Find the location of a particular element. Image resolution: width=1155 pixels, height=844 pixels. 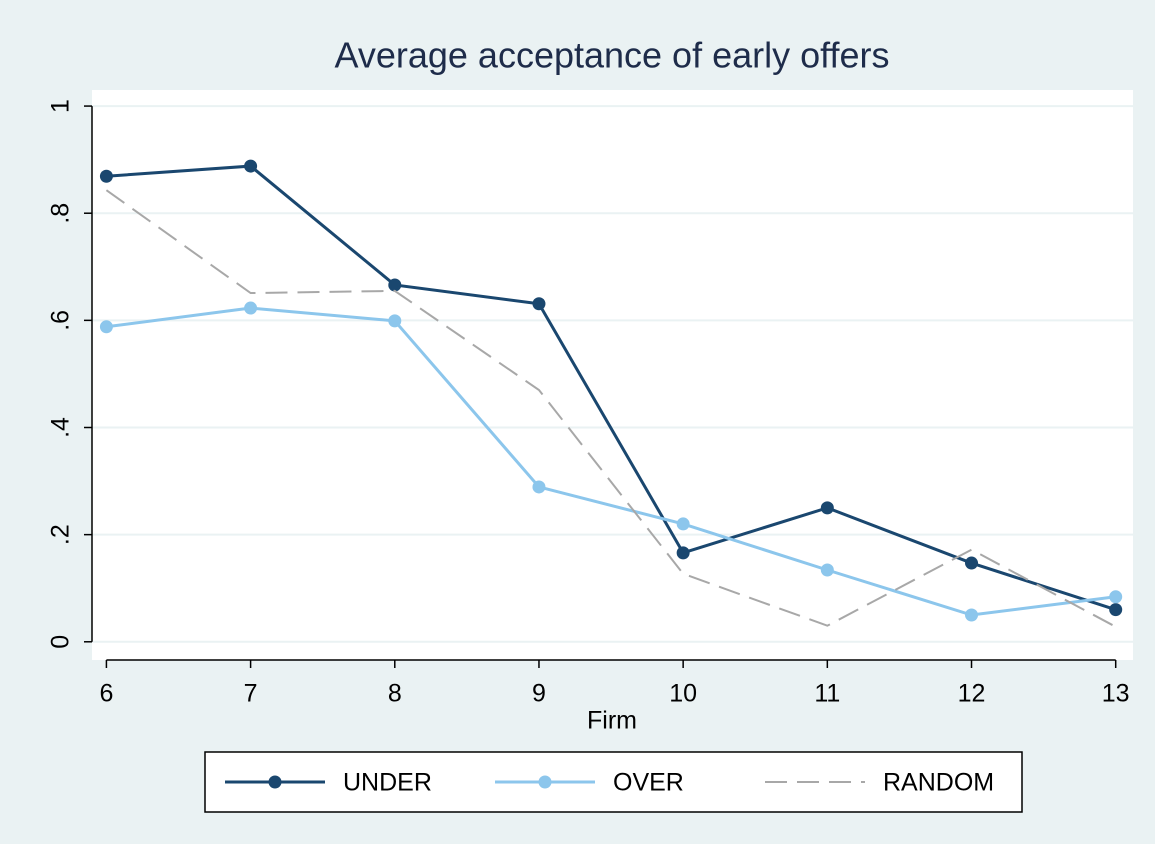

y-tick-label: .8 is located at coordinates (61, 213).